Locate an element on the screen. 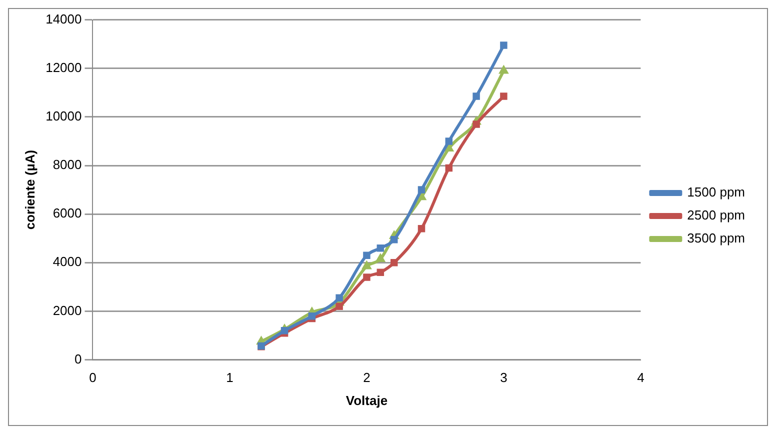 This screenshot has height=436, width=778. legend-label: 2500 ppm is located at coordinates (716, 215).